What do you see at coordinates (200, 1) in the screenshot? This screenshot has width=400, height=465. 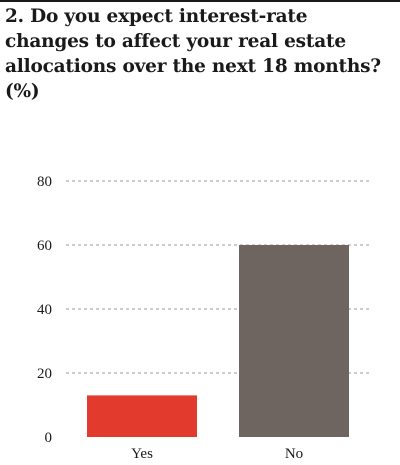 I see `top-rule` at bounding box center [200, 1].